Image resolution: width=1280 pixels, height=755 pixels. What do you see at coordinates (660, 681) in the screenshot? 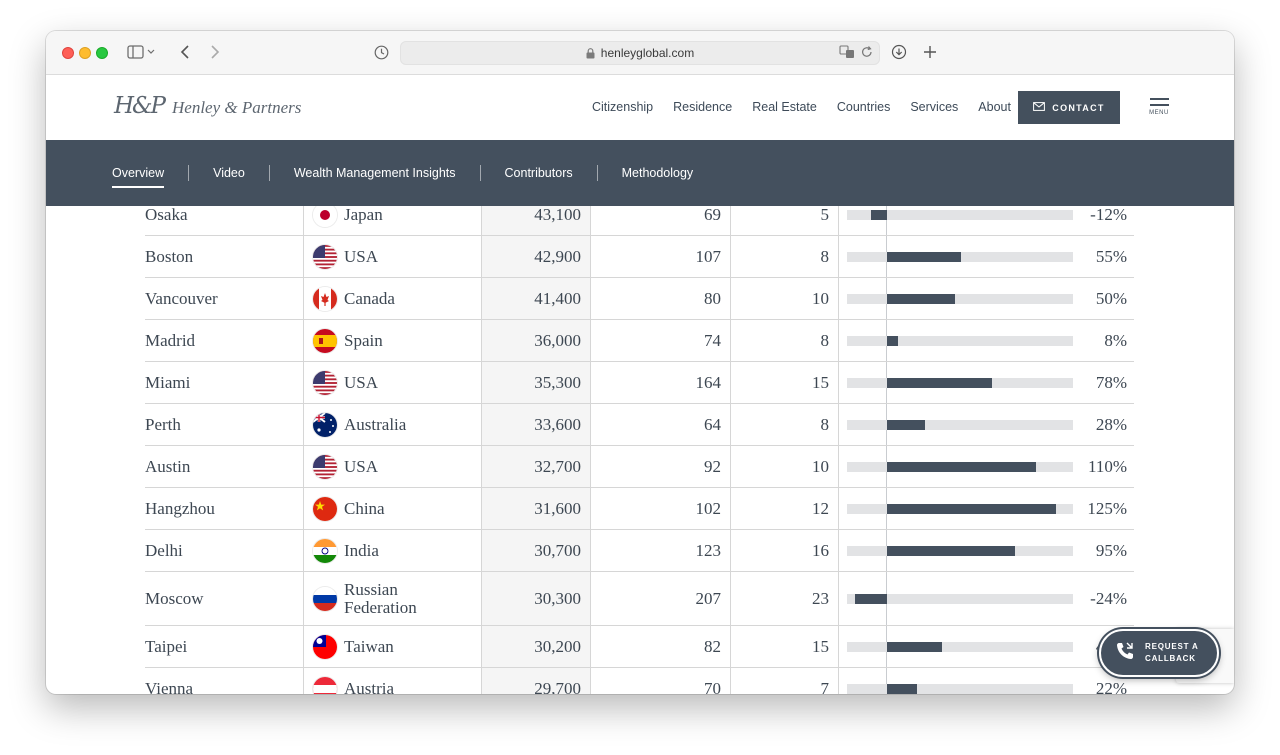
I see `centi-millionaires-cell: 70` at bounding box center [660, 681].